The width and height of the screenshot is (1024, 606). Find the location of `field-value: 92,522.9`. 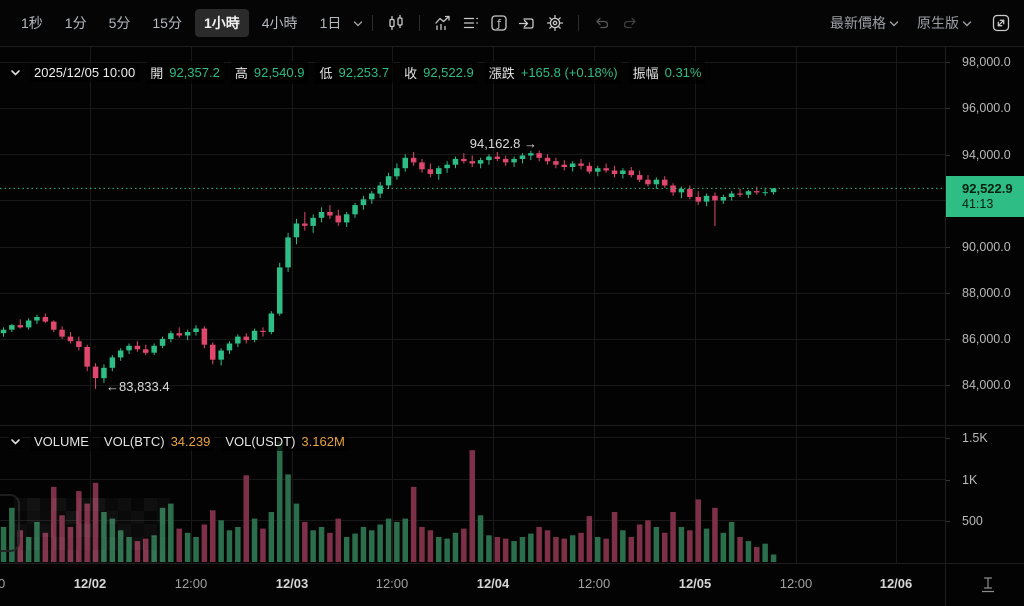

field-value: 92,522.9 is located at coordinates (448, 72).